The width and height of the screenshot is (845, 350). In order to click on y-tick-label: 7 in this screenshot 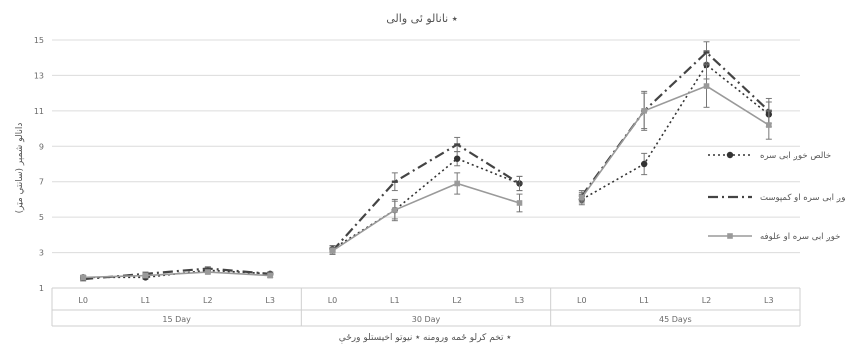, I will do `click(41, 182)`.